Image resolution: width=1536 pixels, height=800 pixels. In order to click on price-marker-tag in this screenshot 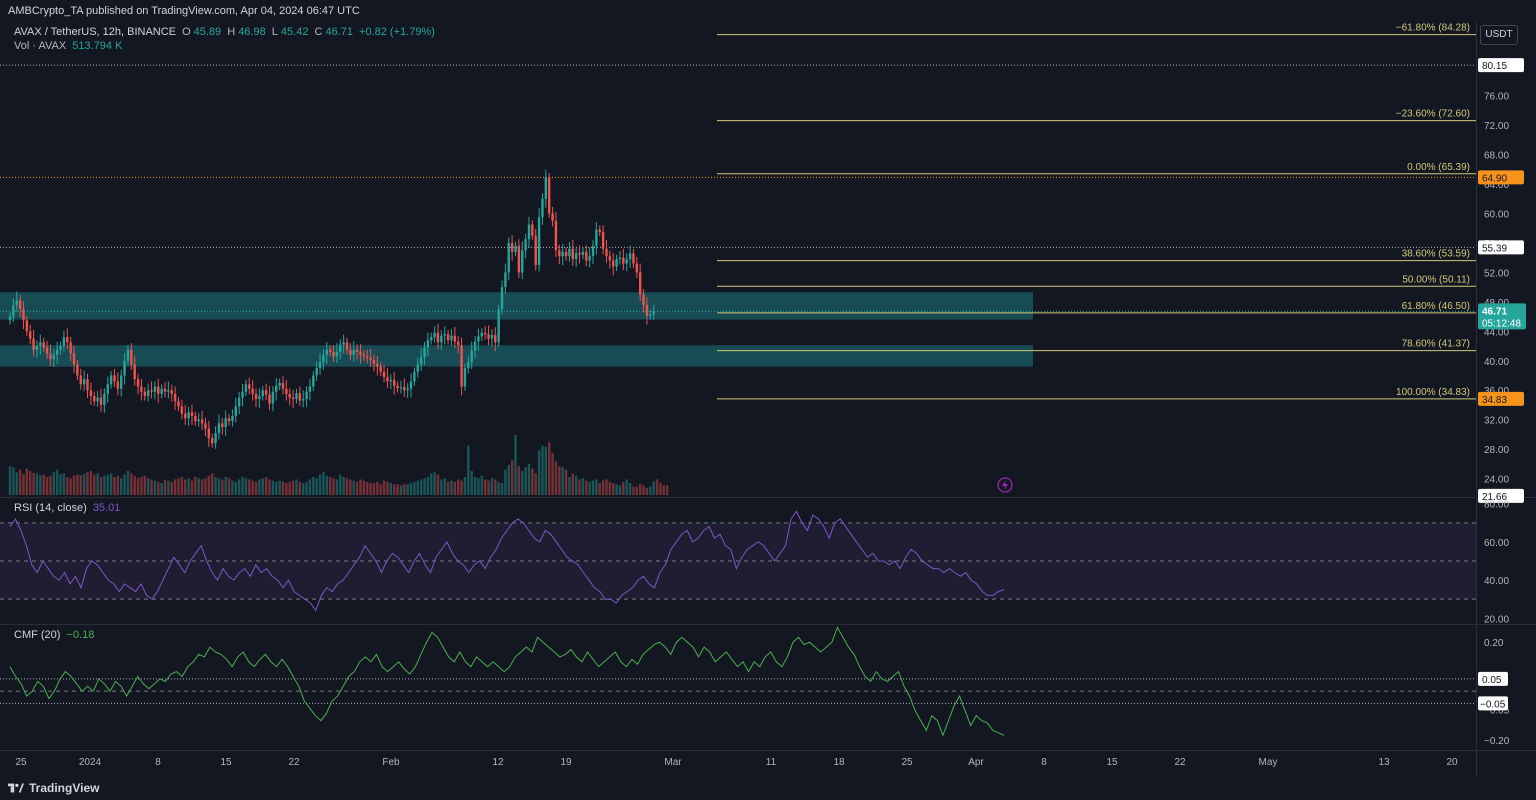, I will do `click(1501, 65)`.